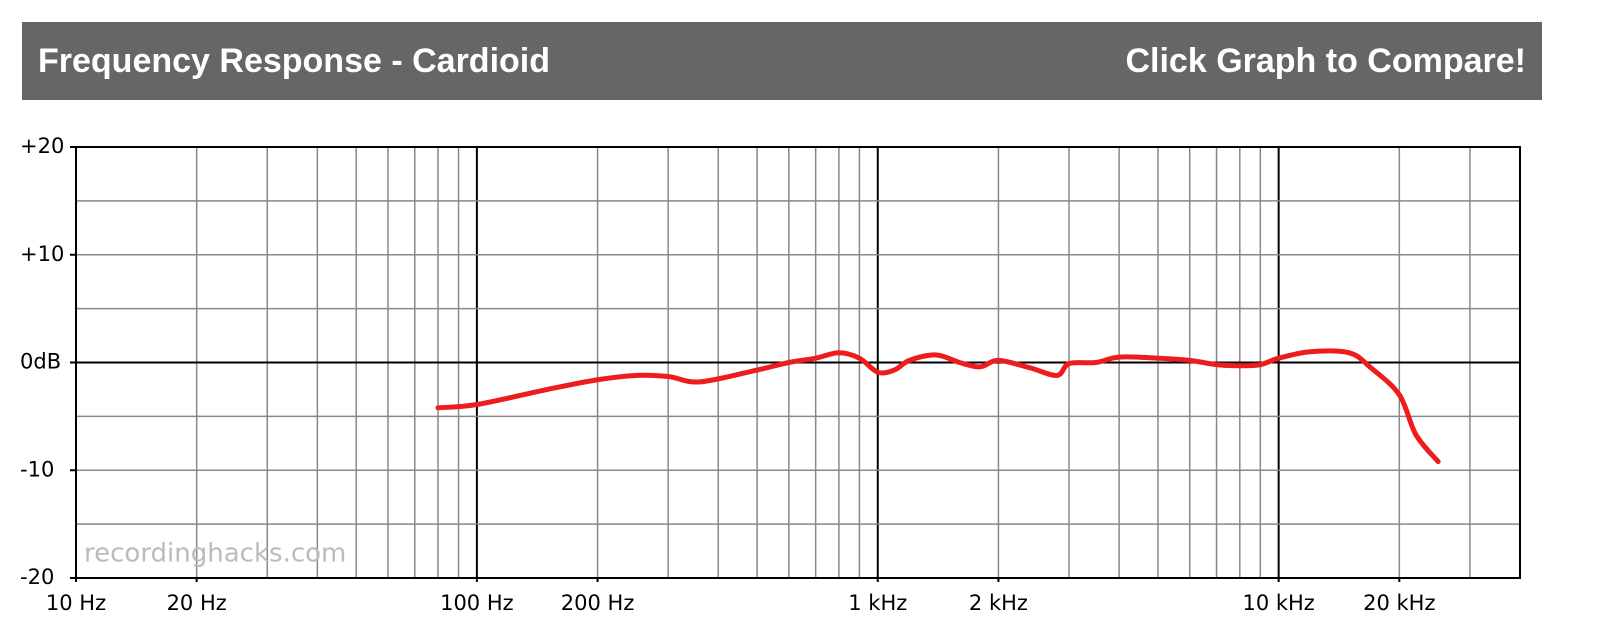  Describe the element at coordinates (42, 254) in the screenshot. I see `y-tick-label: +10` at that location.